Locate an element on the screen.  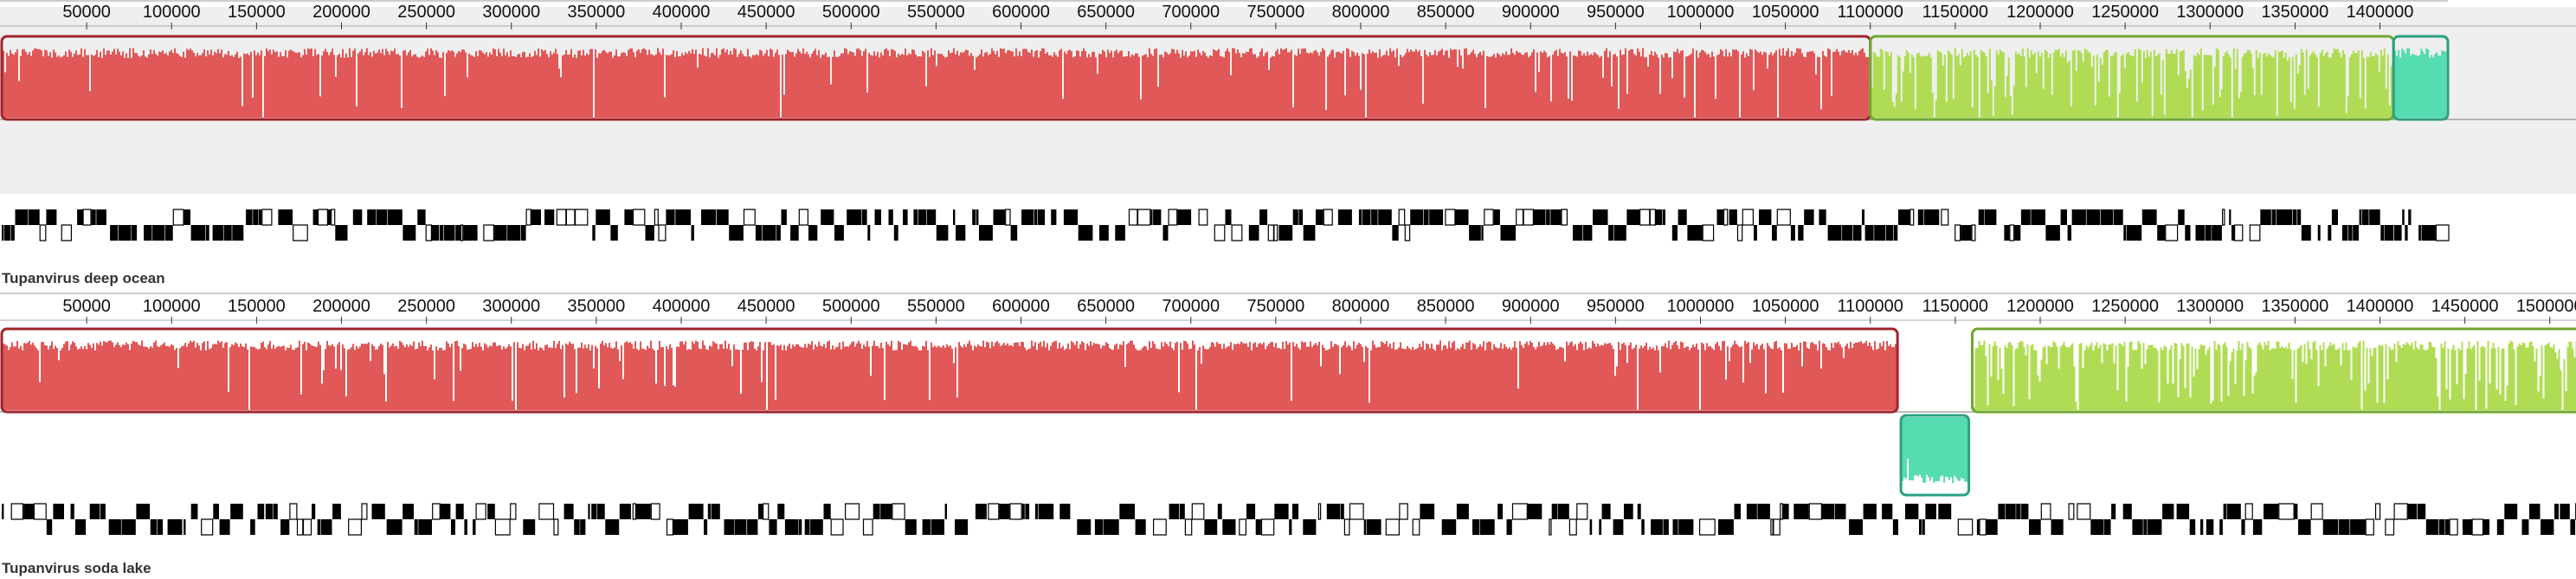
feature-blocks is located at coordinates (1289, 519).